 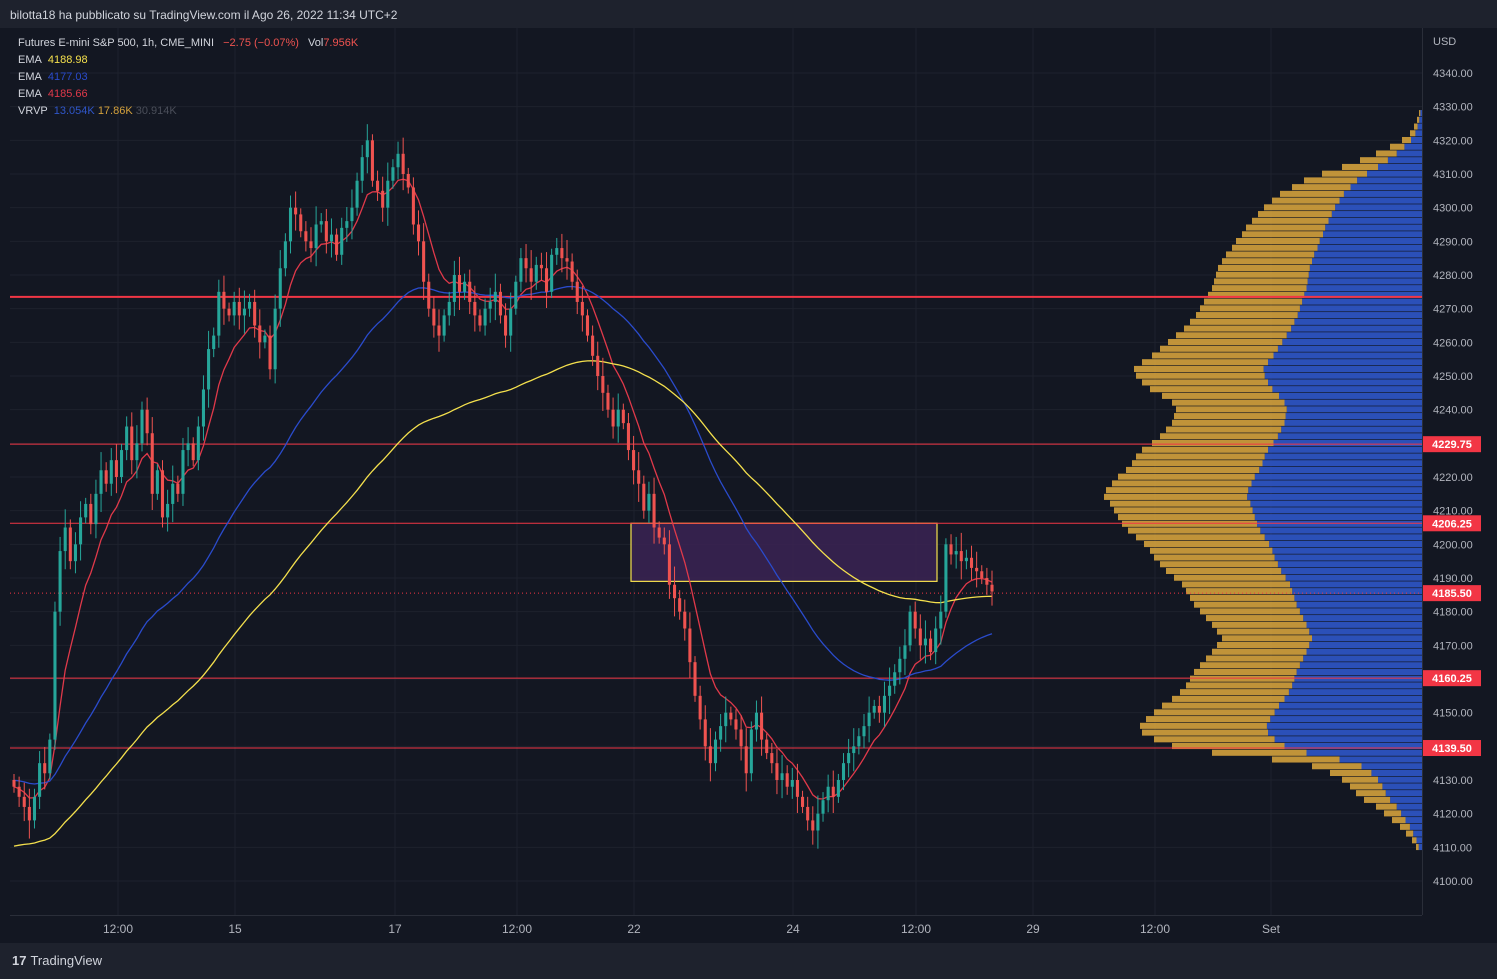 What do you see at coordinates (67, 94) in the screenshot?
I see `ema3-value: 4185.66` at bounding box center [67, 94].